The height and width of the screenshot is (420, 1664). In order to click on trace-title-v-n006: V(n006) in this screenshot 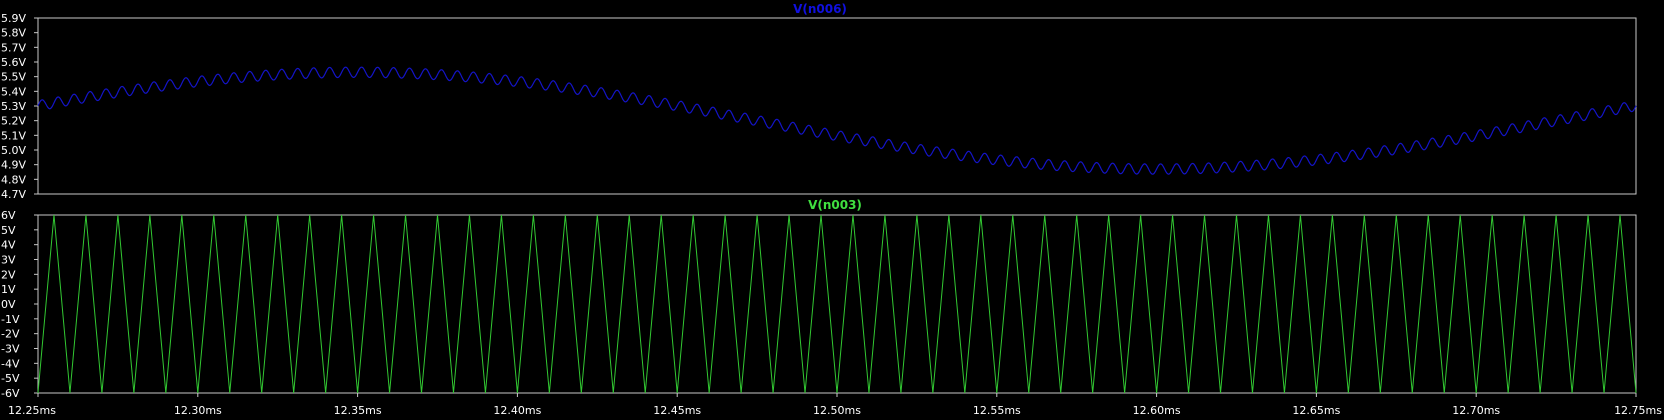, I will do `click(820, 9)`.